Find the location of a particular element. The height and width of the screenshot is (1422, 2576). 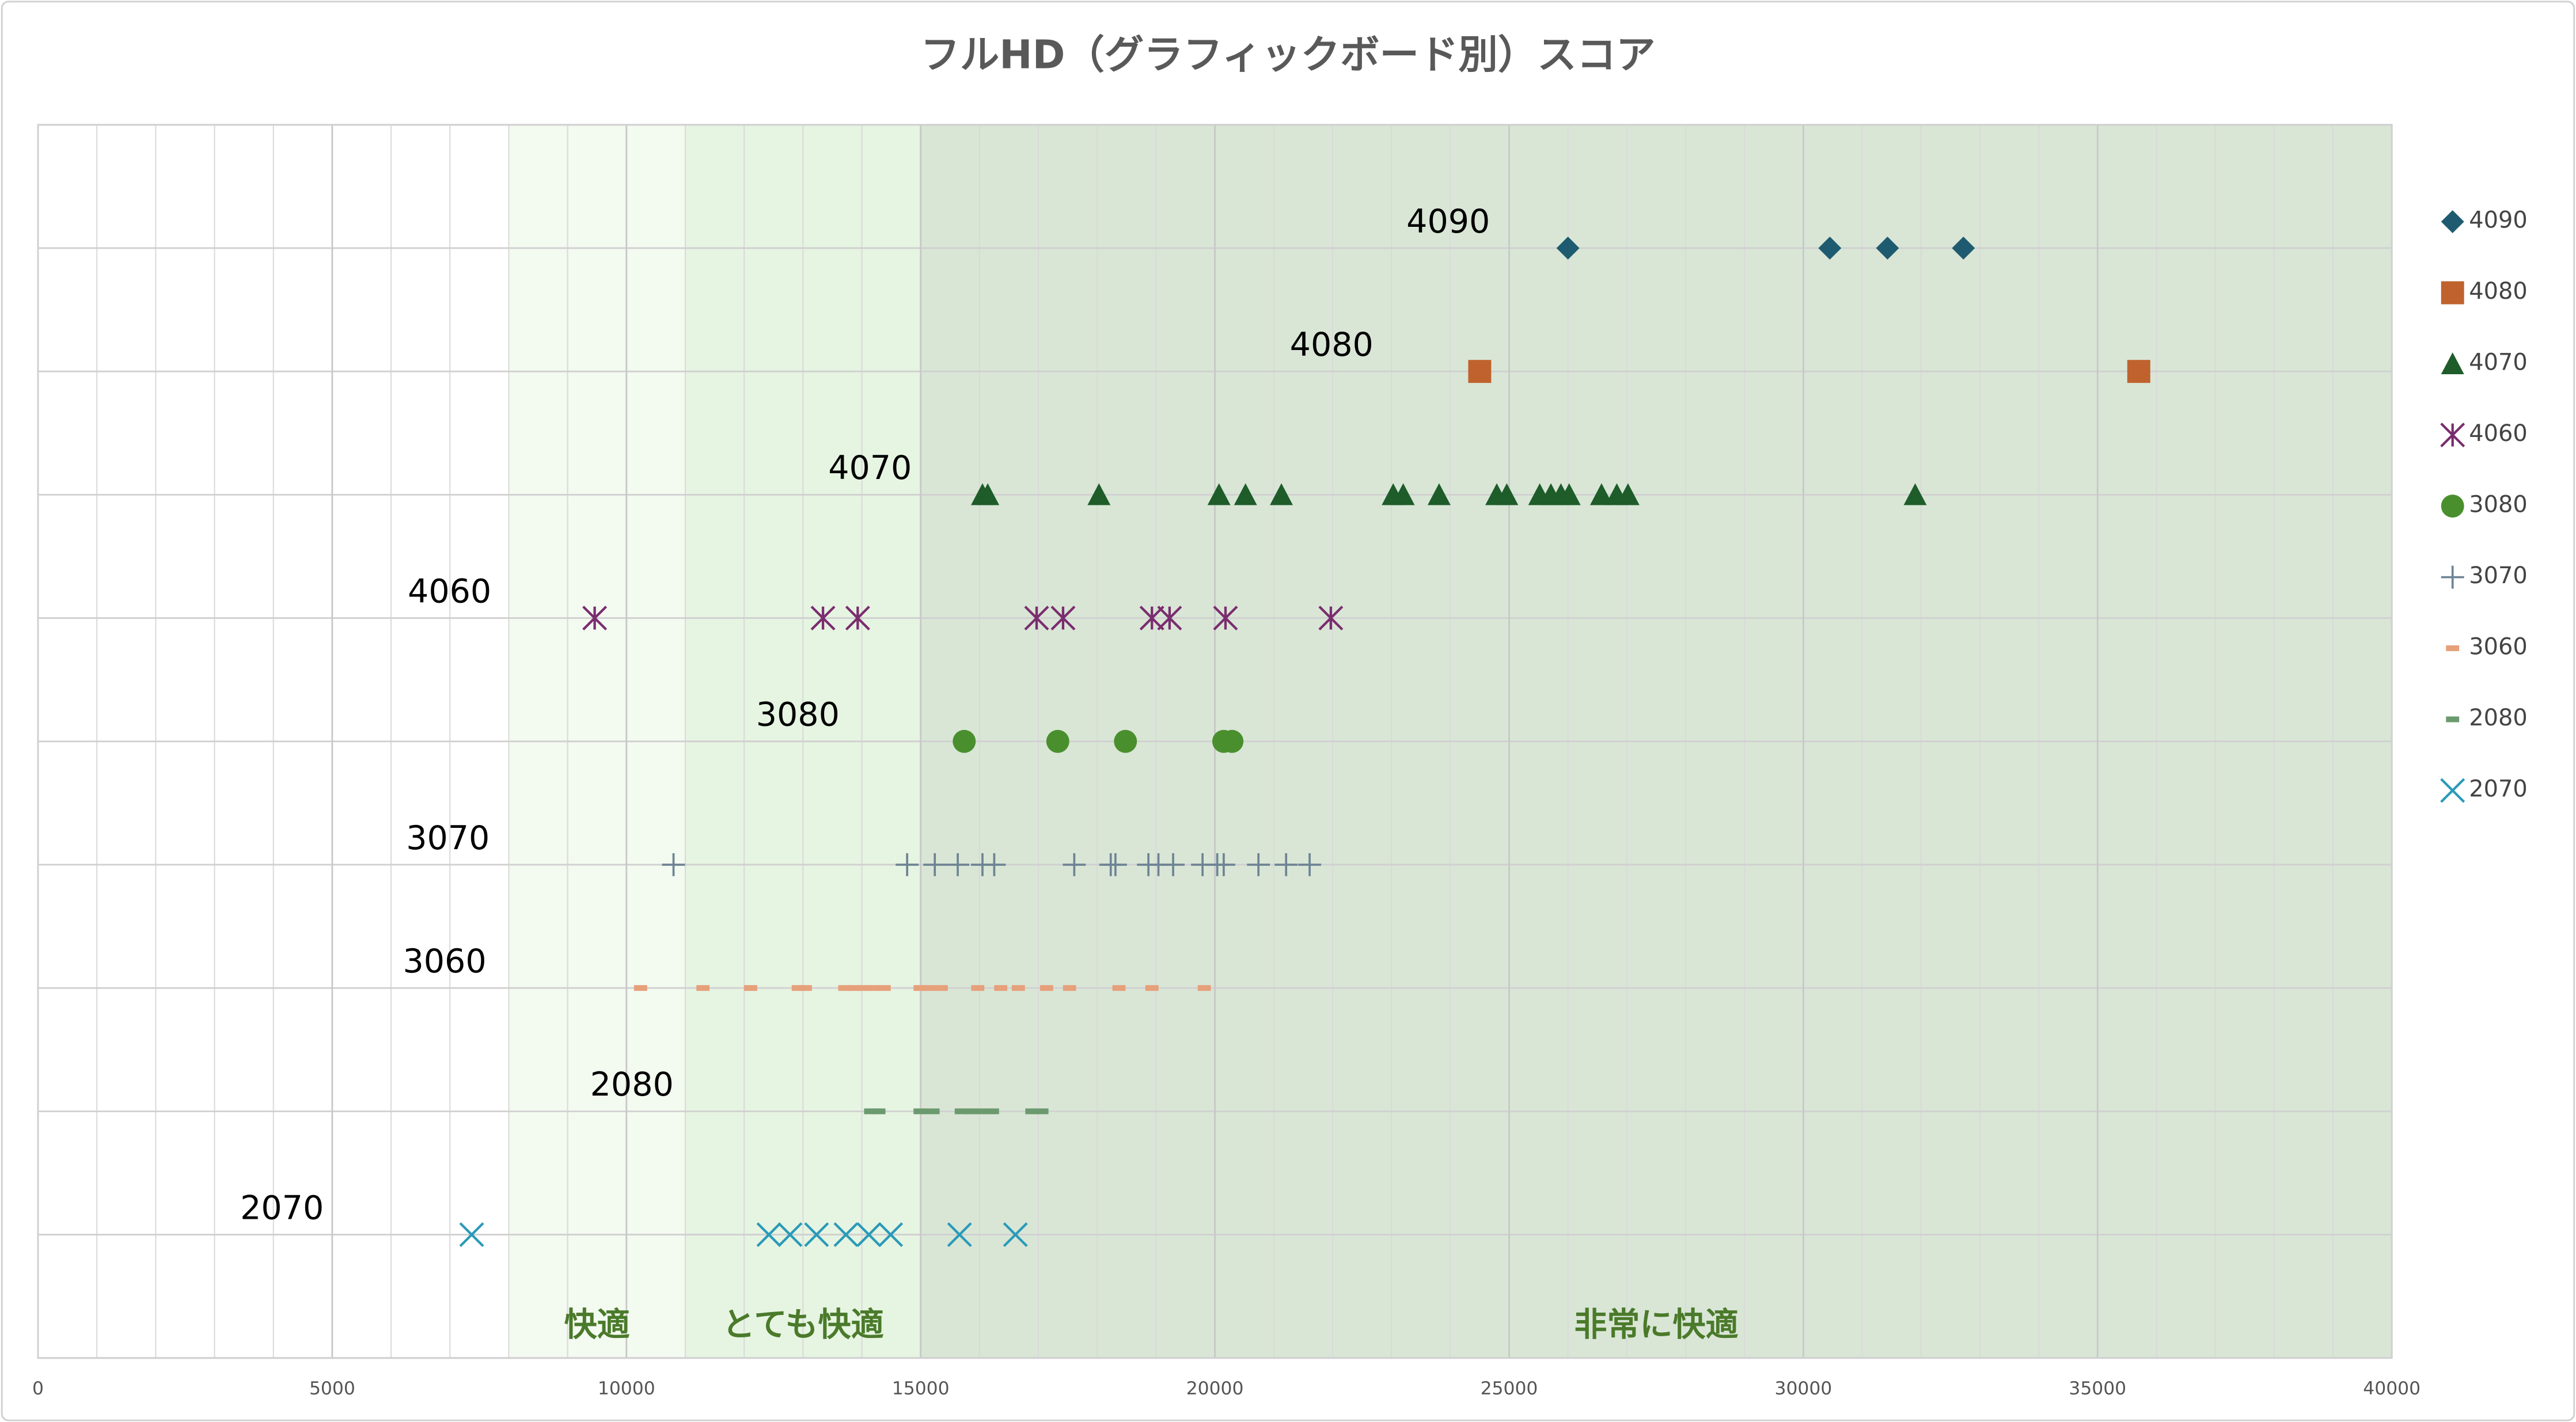

x-tick-label: 0 is located at coordinates (38, 1388).